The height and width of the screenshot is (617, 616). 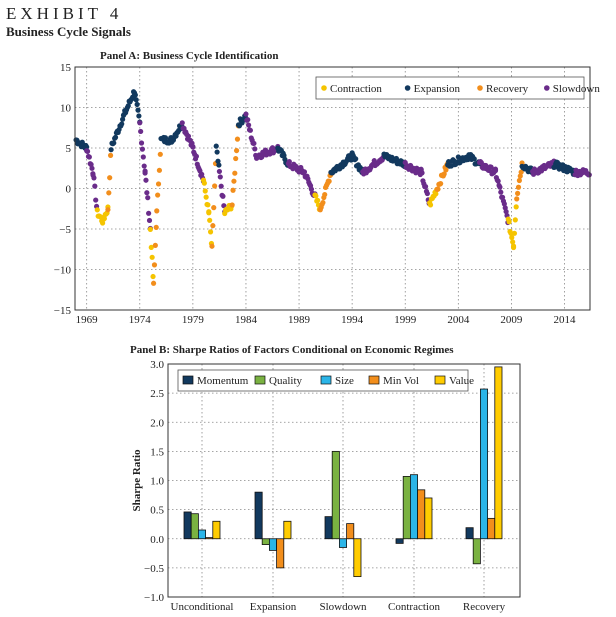 What do you see at coordinates (344, 381) in the screenshot?
I see `legend-label-size: Size` at bounding box center [344, 381].